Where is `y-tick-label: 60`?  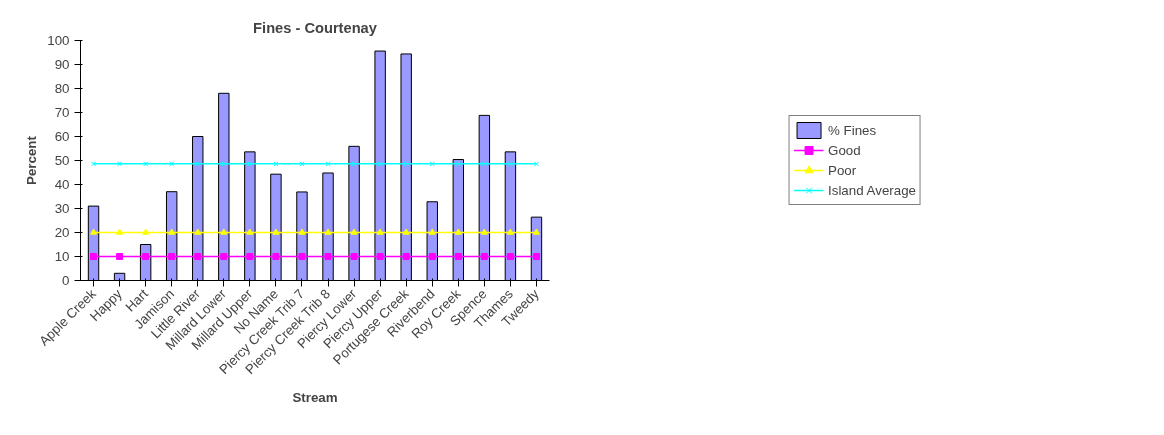 y-tick-label: 60 is located at coordinates (62, 136).